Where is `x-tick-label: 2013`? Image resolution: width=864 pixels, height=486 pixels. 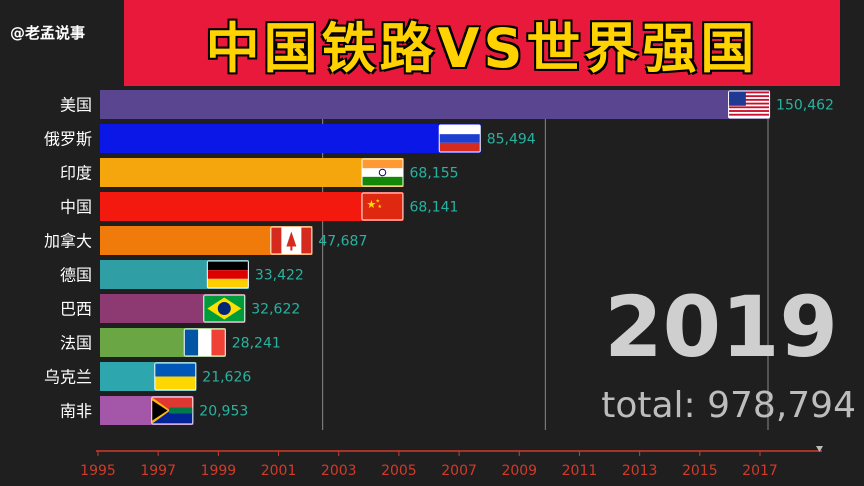
x-tick-label: 2013 is located at coordinates (640, 471).